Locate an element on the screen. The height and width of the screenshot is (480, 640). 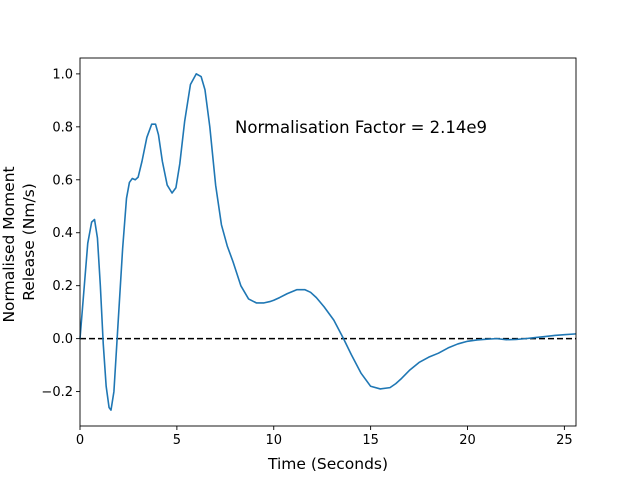
x-tick-label: 25 is located at coordinates (564, 440).